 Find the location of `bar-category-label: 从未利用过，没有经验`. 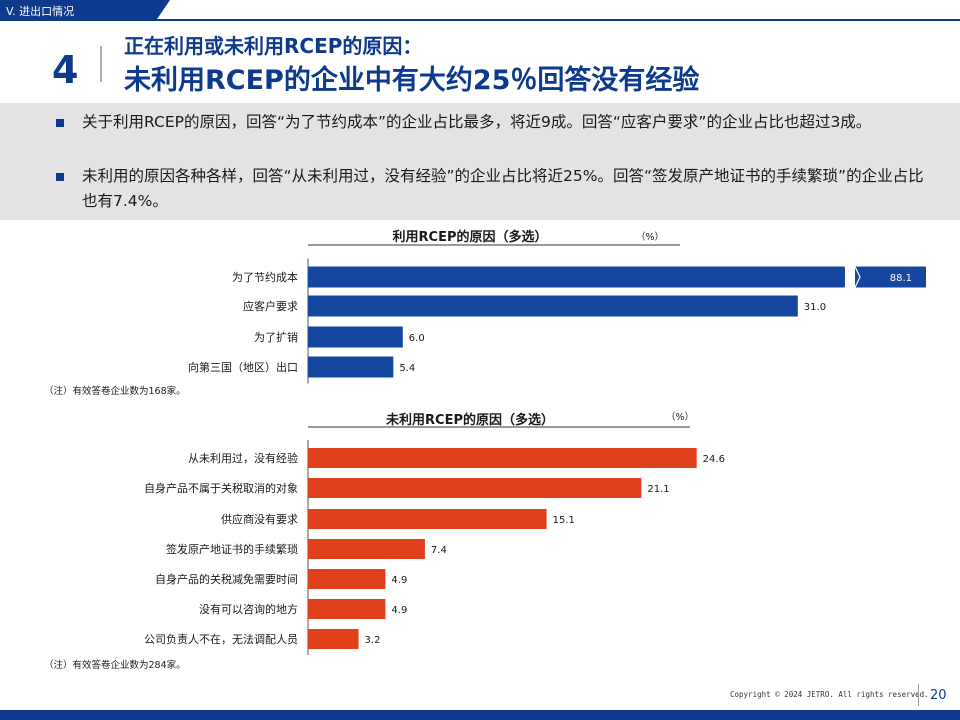

bar-category-label: 从未利用过，没有经验 is located at coordinates (243, 458).